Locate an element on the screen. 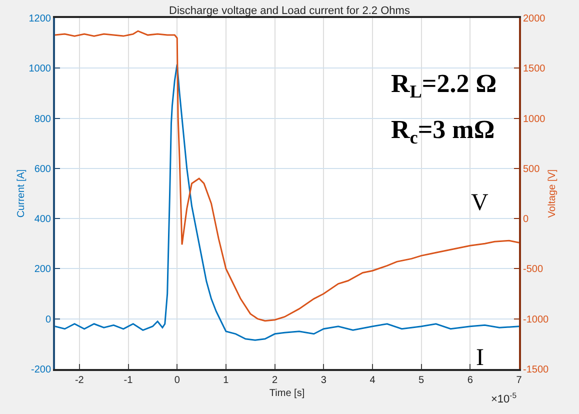 Image resolution: width=579 pixels, height=414 pixels. x-tick-label: -1 is located at coordinates (129, 380).